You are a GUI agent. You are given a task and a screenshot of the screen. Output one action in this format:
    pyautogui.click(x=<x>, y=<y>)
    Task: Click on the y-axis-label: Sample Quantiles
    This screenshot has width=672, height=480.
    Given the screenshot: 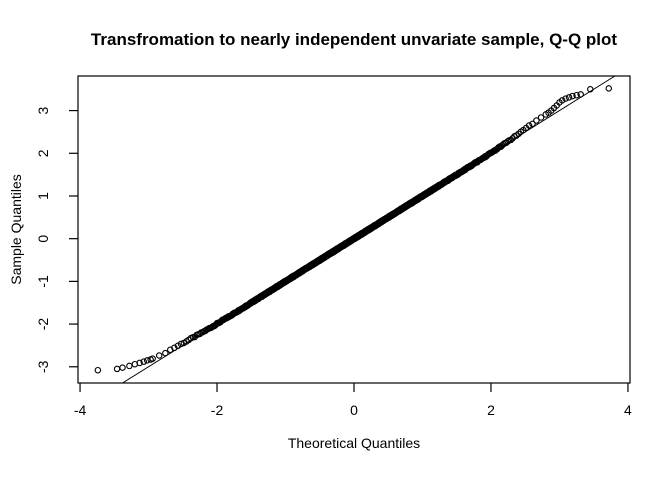 What is the action you would take?
    pyautogui.click(x=16, y=229)
    